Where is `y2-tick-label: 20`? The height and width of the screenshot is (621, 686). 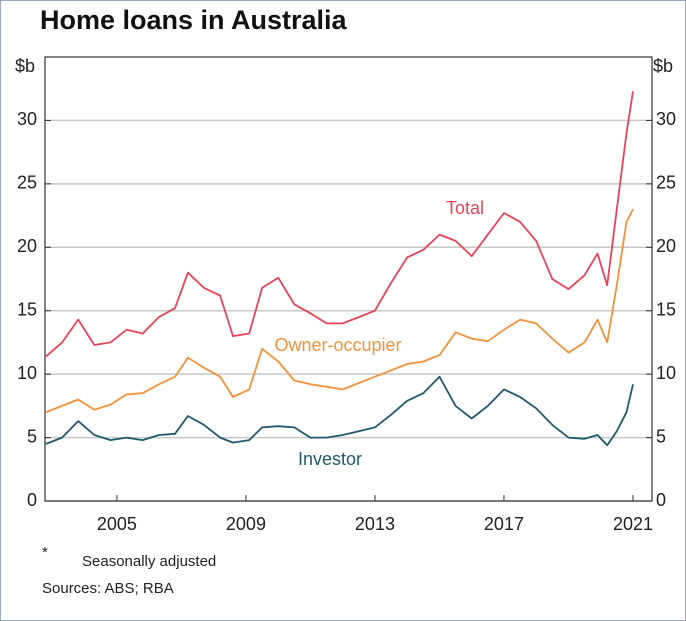
y2-tick-label: 20 is located at coordinates (666, 246).